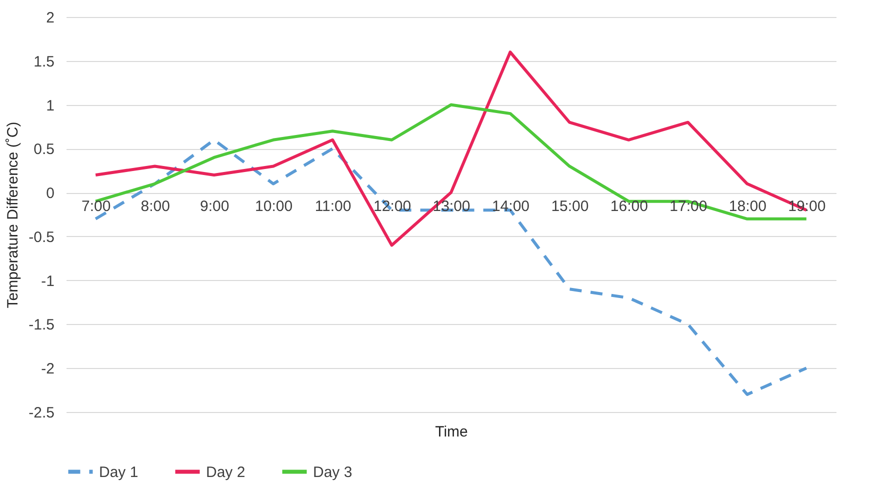  I want to click on x-tick-label: 8:00, so click(155, 207).